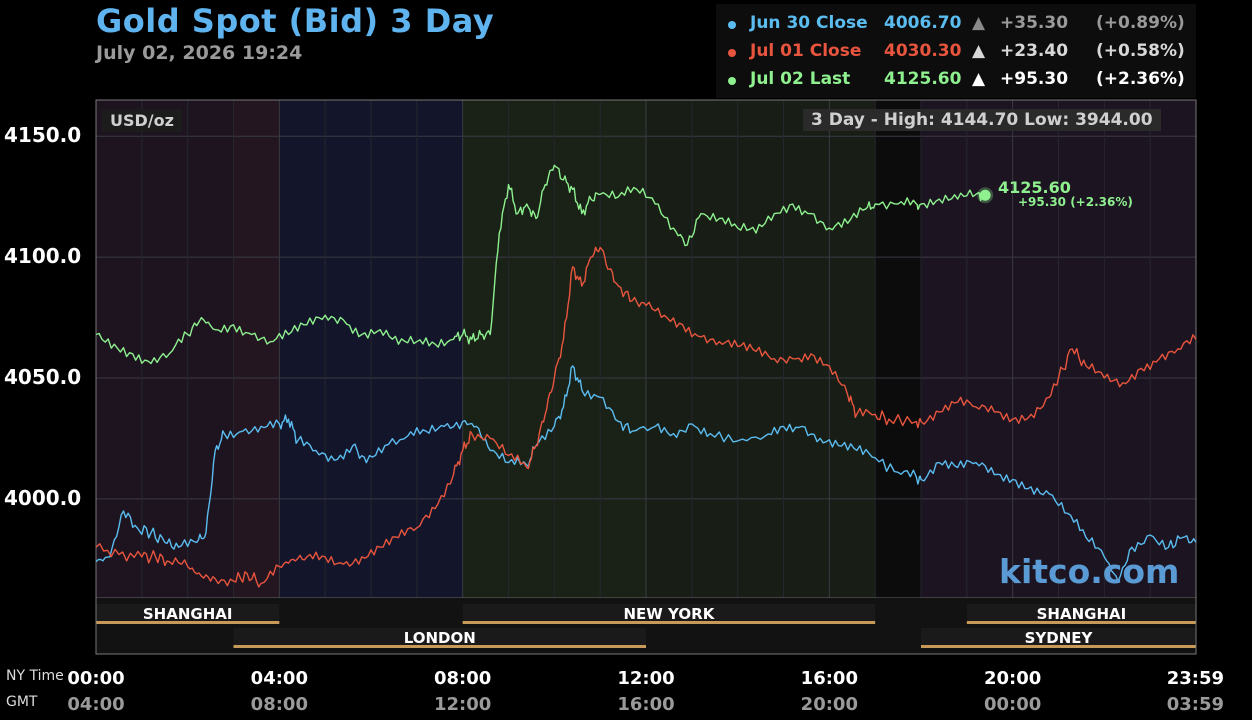 This screenshot has height=720, width=1252. What do you see at coordinates (985, 195) in the screenshot?
I see `last-point-marker` at bounding box center [985, 195].